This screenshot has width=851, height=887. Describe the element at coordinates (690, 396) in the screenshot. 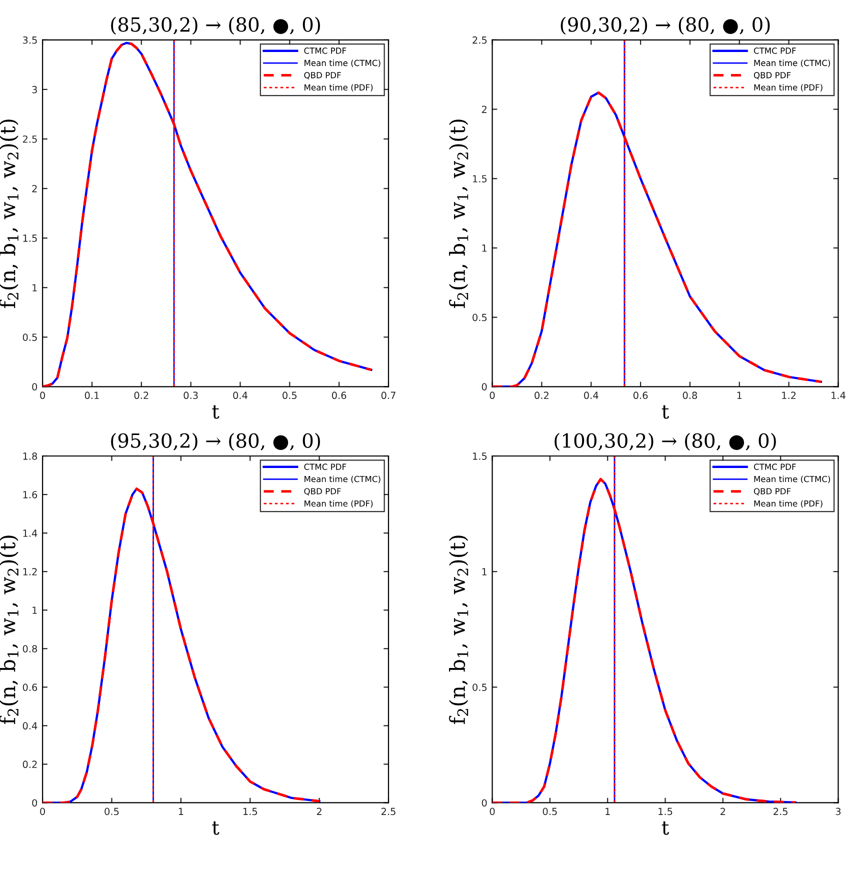

I see `x-tick-label: 0.8` at that location.